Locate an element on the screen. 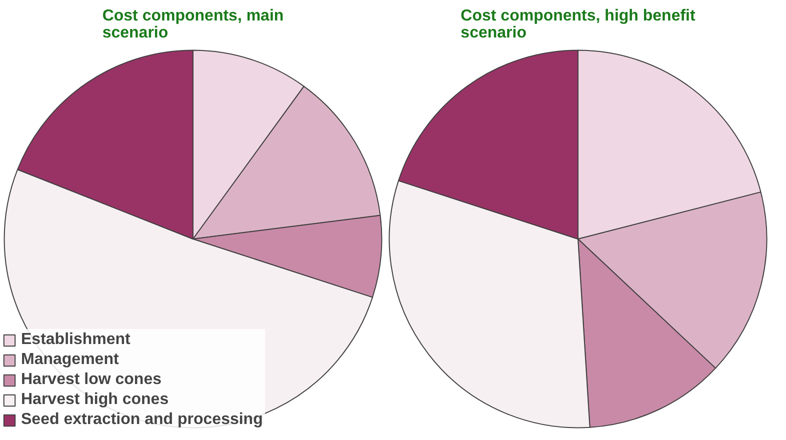 The width and height of the screenshot is (786, 440). chart-title: Cost components, high benefit scenario is located at coordinates (578, 25).